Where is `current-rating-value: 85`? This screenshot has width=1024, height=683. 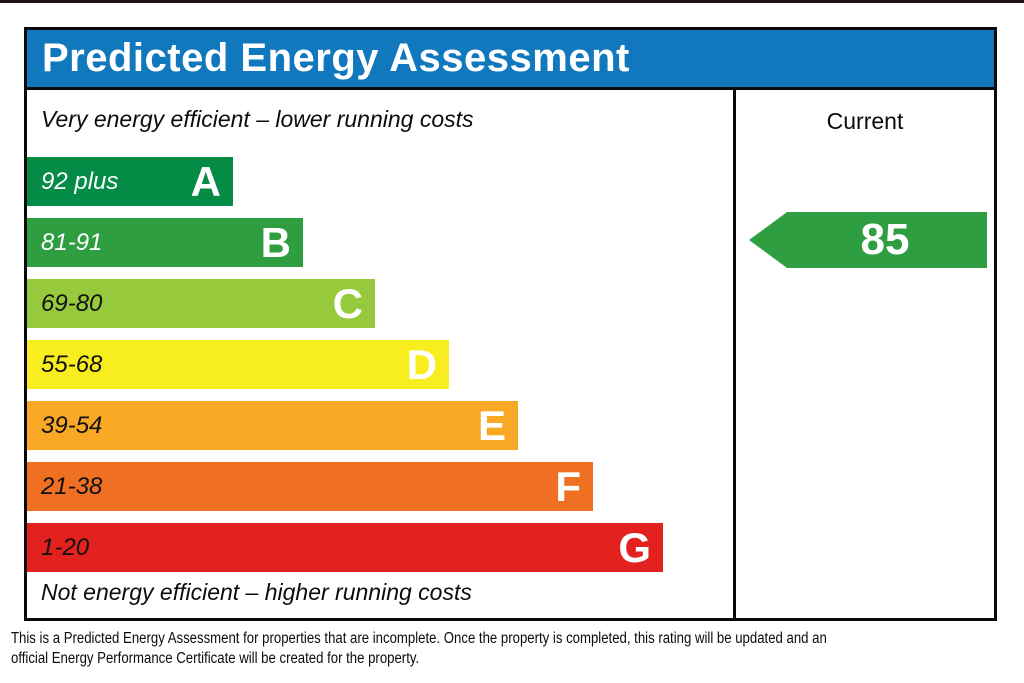 current-rating-value: 85 is located at coordinates (885, 239).